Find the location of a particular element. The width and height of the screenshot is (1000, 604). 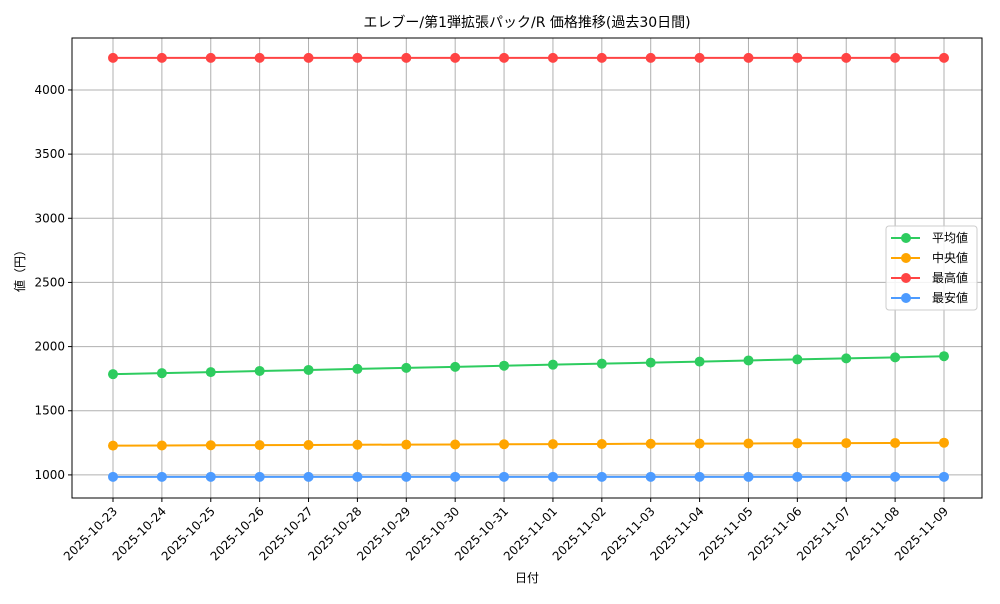

y-tick-label: 3500 is located at coordinates (49, 154).